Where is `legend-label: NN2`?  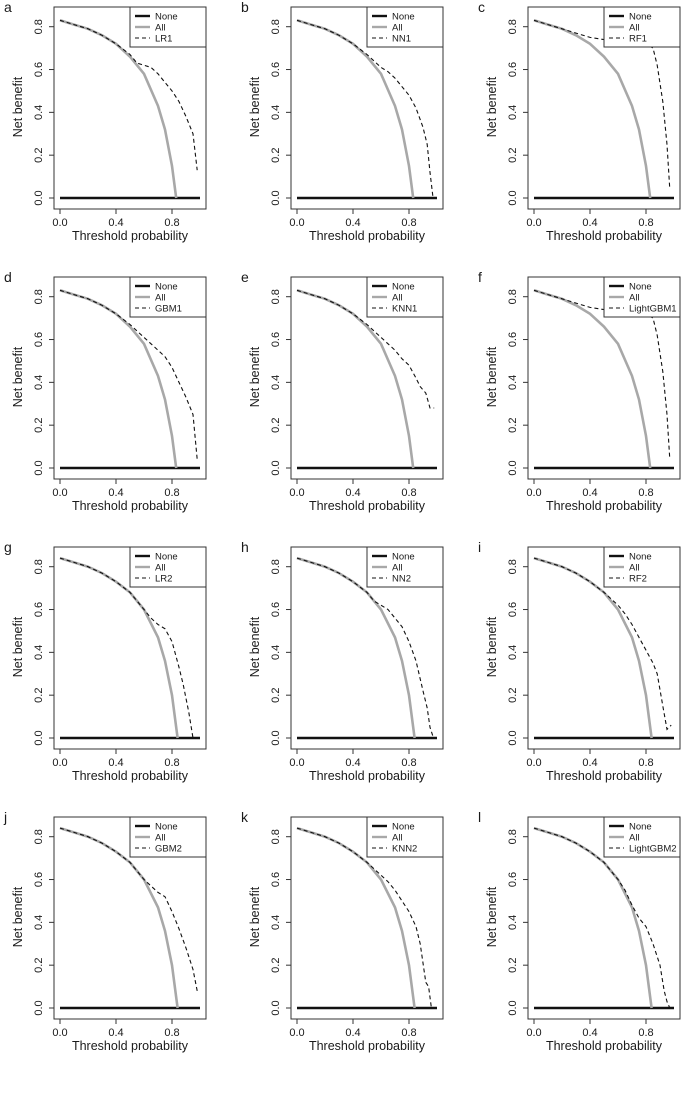 legend-label: NN2 is located at coordinates (401, 579).